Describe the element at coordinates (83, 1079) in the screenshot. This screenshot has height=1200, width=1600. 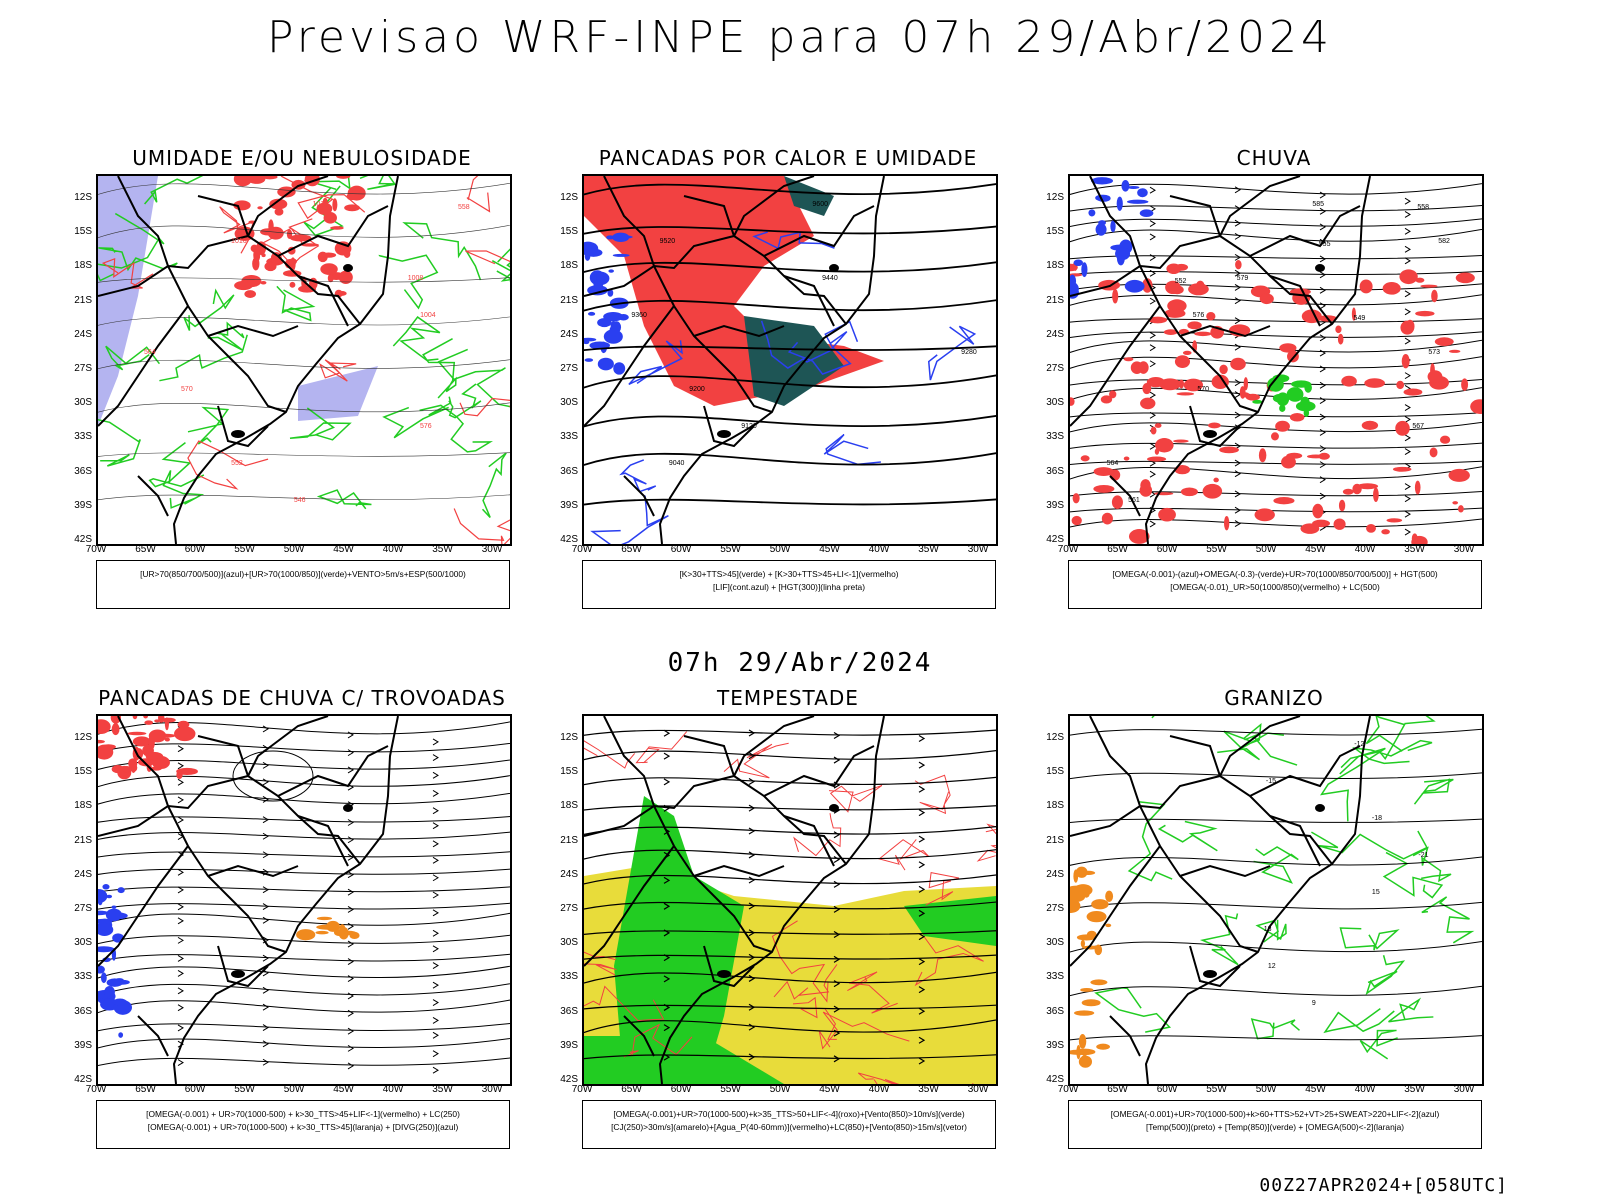
I see `lat-tick-label: 42S` at that location.